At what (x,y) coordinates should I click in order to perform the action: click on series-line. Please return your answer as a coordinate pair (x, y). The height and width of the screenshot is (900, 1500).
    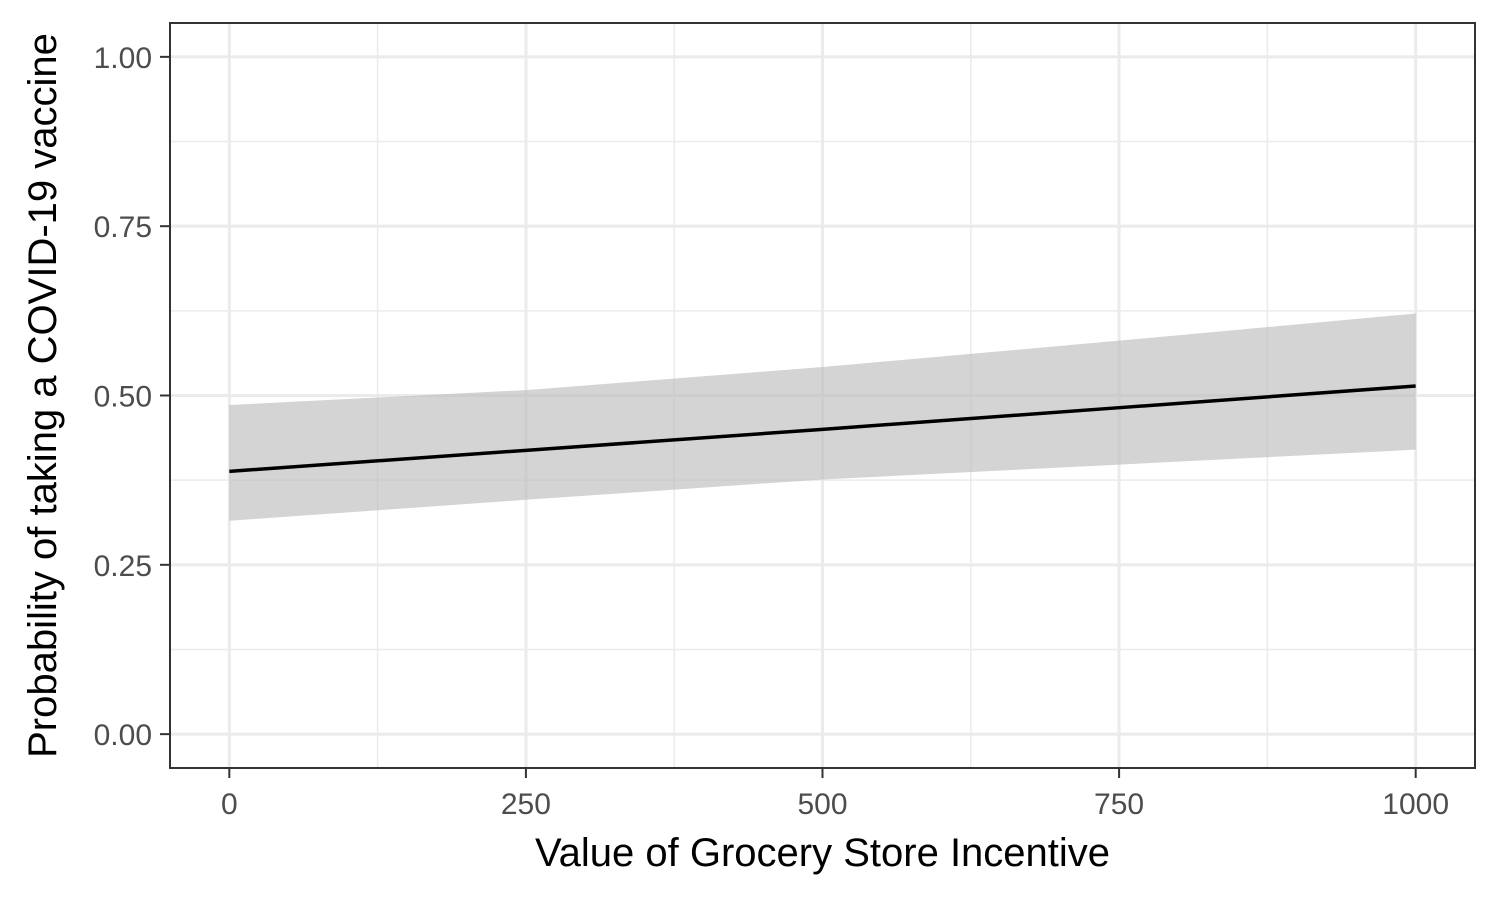
    Looking at the image, I should click on (822, 429).